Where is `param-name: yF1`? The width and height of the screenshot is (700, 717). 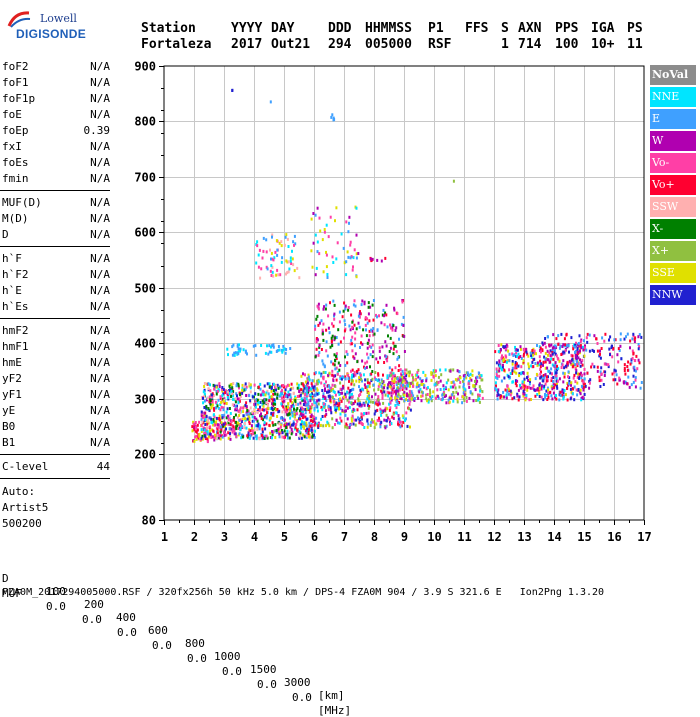 param-name: yF1 is located at coordinates (12, 394).